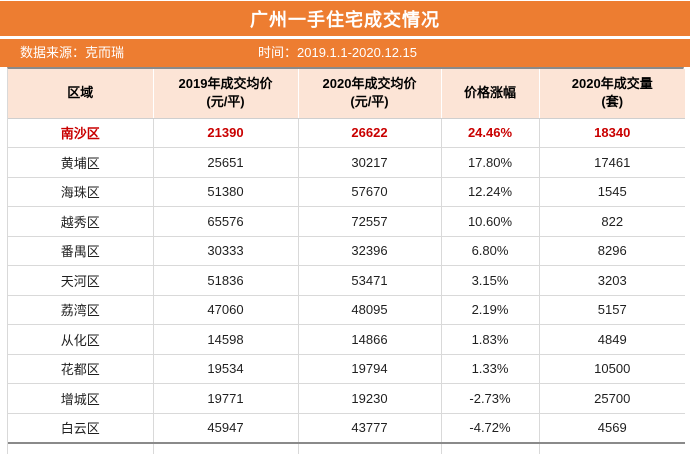 The width and height of the screenshot is (690, 455). Describe the element at coordinates (490, 310) in the screenshot. I see `cell-price-change: 2.19%` at that location.